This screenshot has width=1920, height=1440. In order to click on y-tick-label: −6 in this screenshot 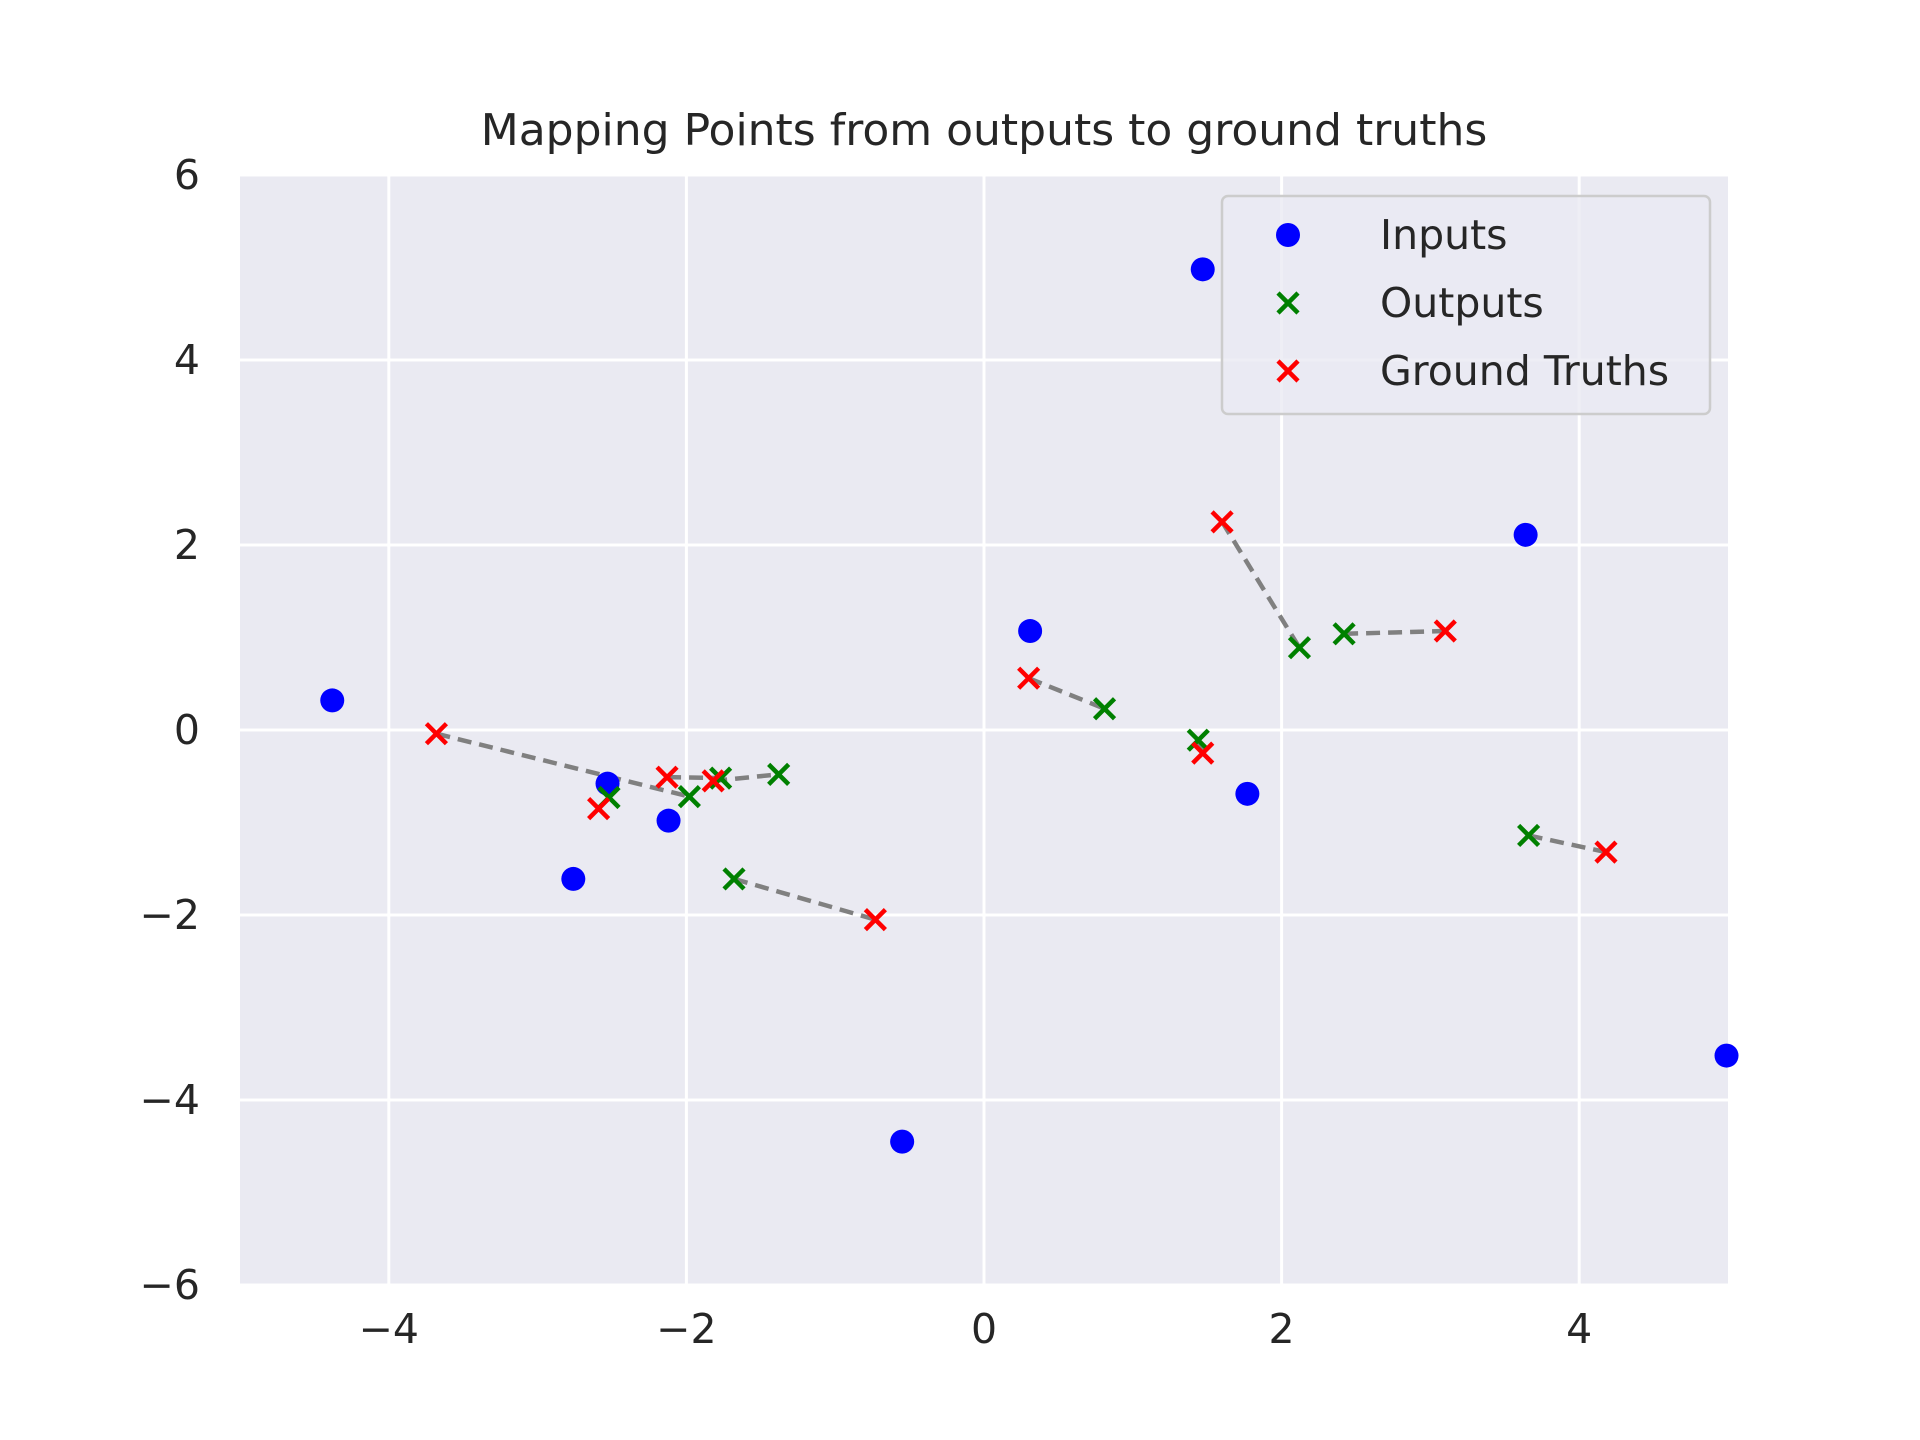, I will do `click(170, 1285)`.